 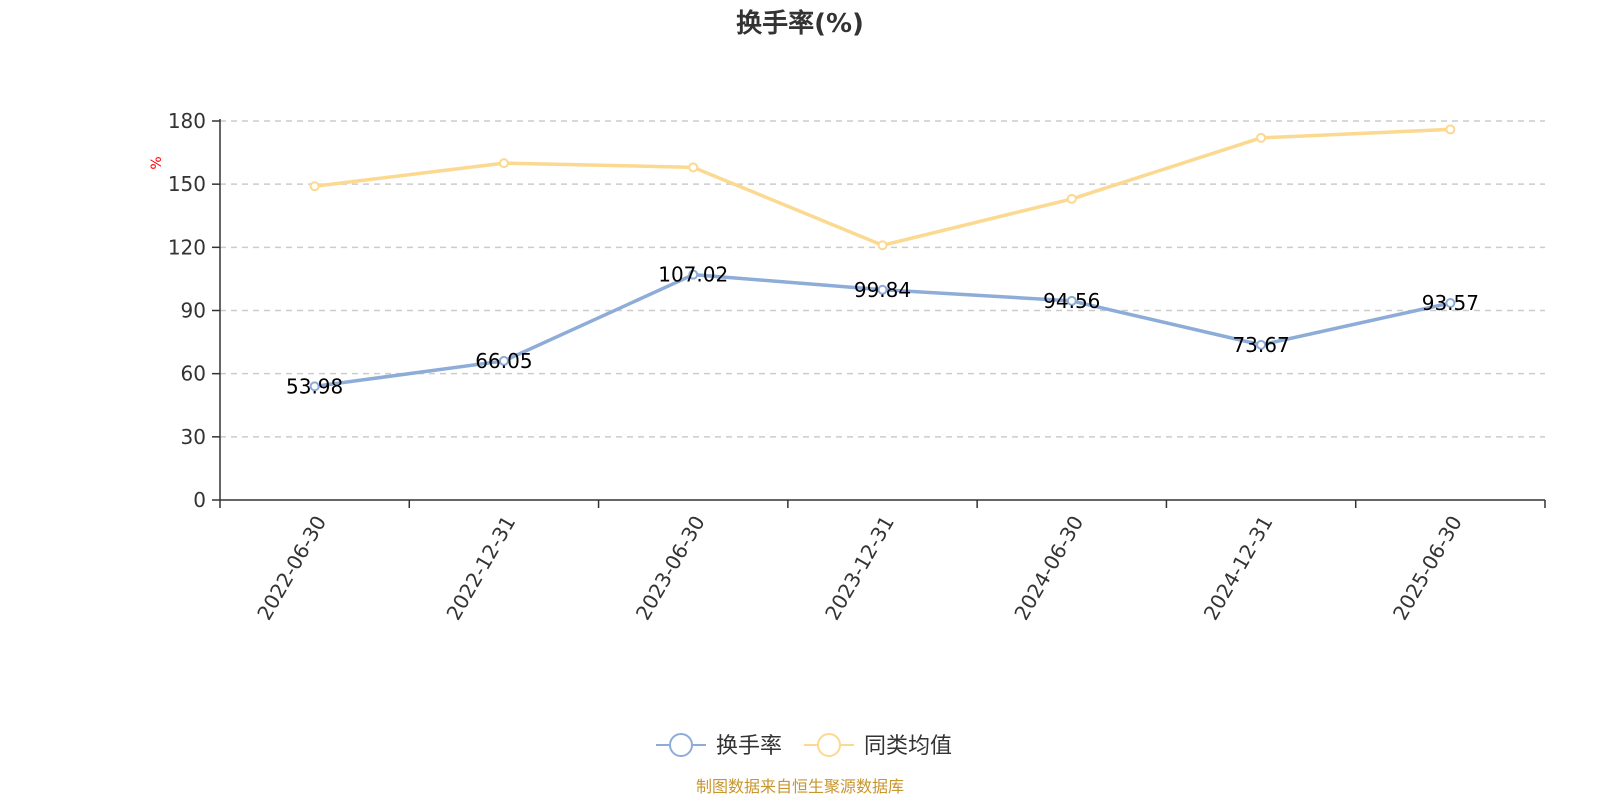 I want to click on data-label: 66.05, so click(x=503, y=361).